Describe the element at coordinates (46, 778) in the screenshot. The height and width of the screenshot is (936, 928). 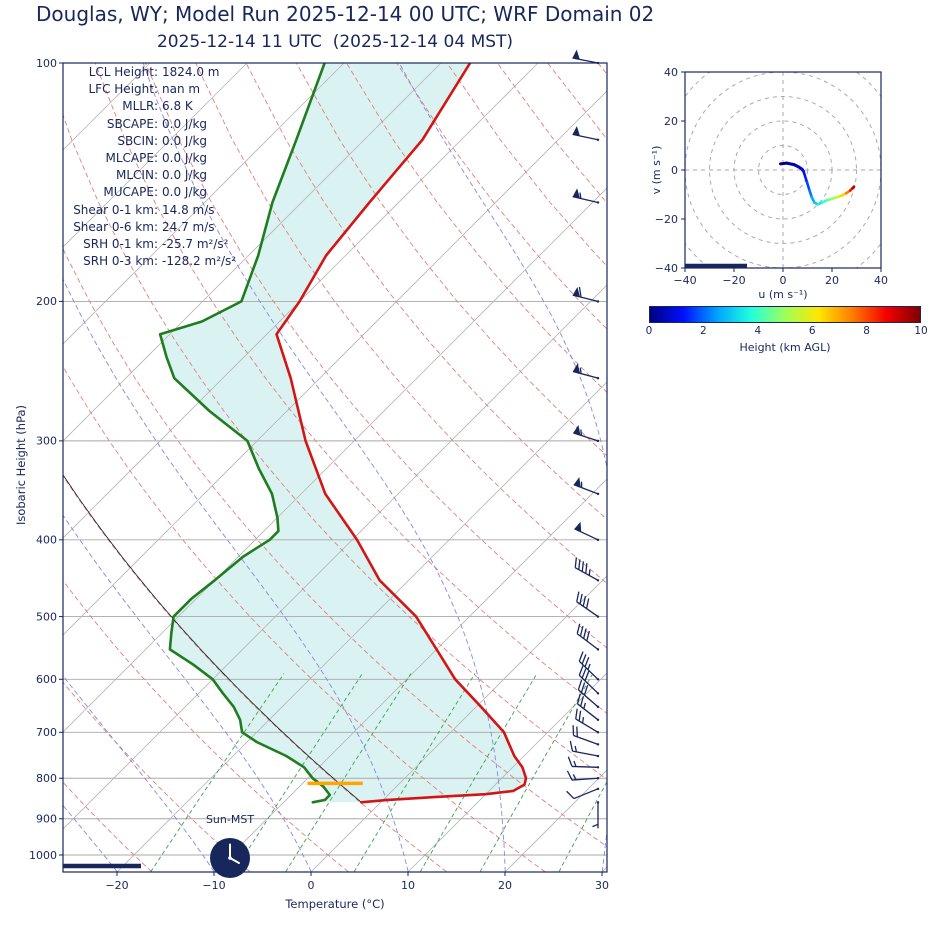
I see `pressure-tick-label: 800` at that location.